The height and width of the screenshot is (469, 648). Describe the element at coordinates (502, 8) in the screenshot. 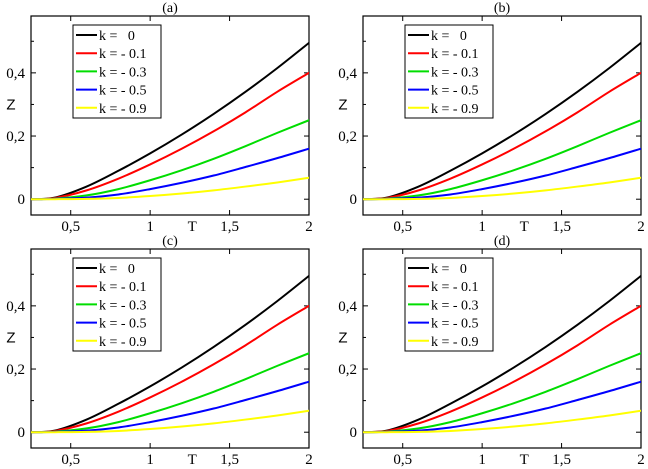

I see `panel-label: (b)` at that location.